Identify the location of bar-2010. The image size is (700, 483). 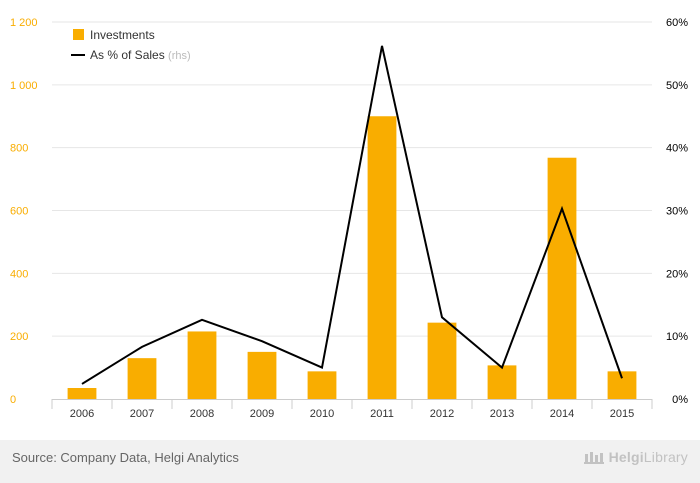
(322, 385).